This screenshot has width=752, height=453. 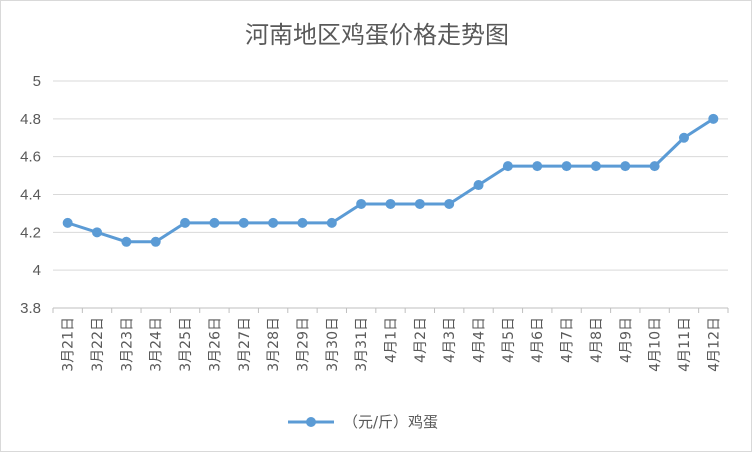 What do you see at coordinates (245, 344) in the screenshot?
I see `x-tick-label: 3月27日` at bounding box center [245, 344].